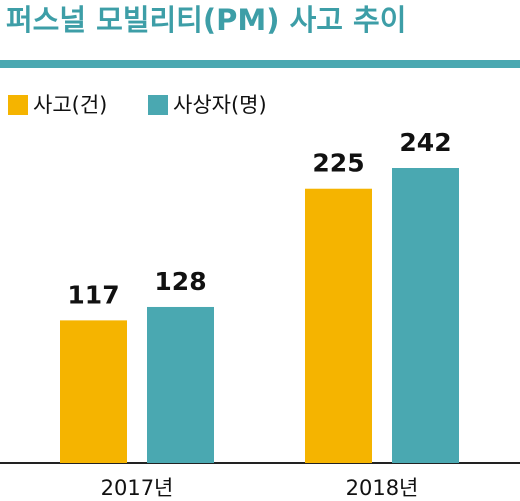 This screenshot has width=520, height=501. I want to click on value-label: 128, so click(180, 281).